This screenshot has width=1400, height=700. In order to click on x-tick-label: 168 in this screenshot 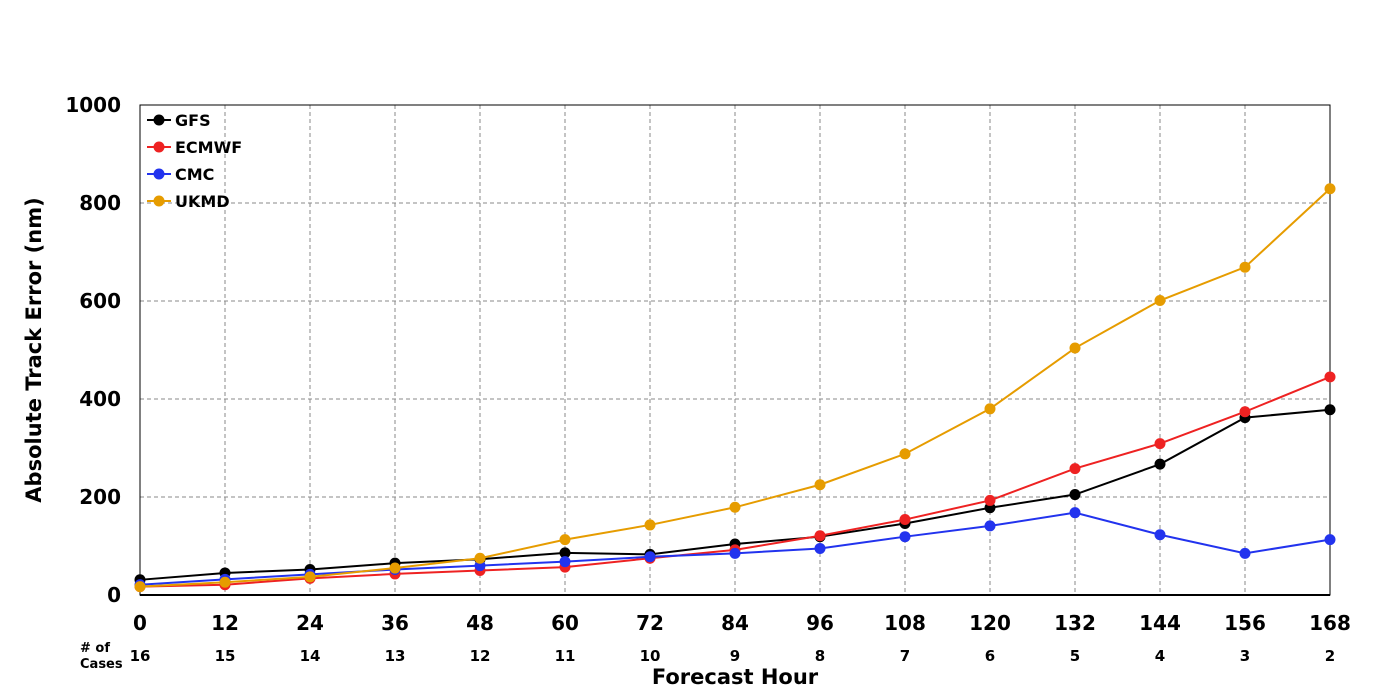, I will do `click(1330, 623)`.